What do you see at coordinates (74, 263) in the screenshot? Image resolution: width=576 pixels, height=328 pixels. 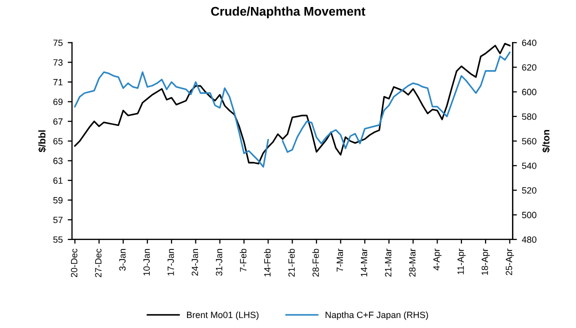 I see `x-tick-label: 20-Dec` at bounding box center [74, 263].